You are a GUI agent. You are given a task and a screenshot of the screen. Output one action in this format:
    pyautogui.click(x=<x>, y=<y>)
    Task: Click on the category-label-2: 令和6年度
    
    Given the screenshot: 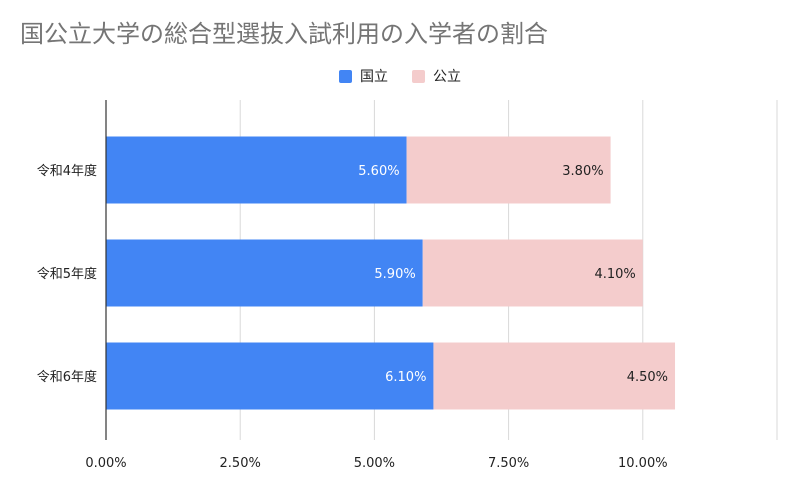 What is the action you would take?
    pyautogui.click(x=67, y=377)
    